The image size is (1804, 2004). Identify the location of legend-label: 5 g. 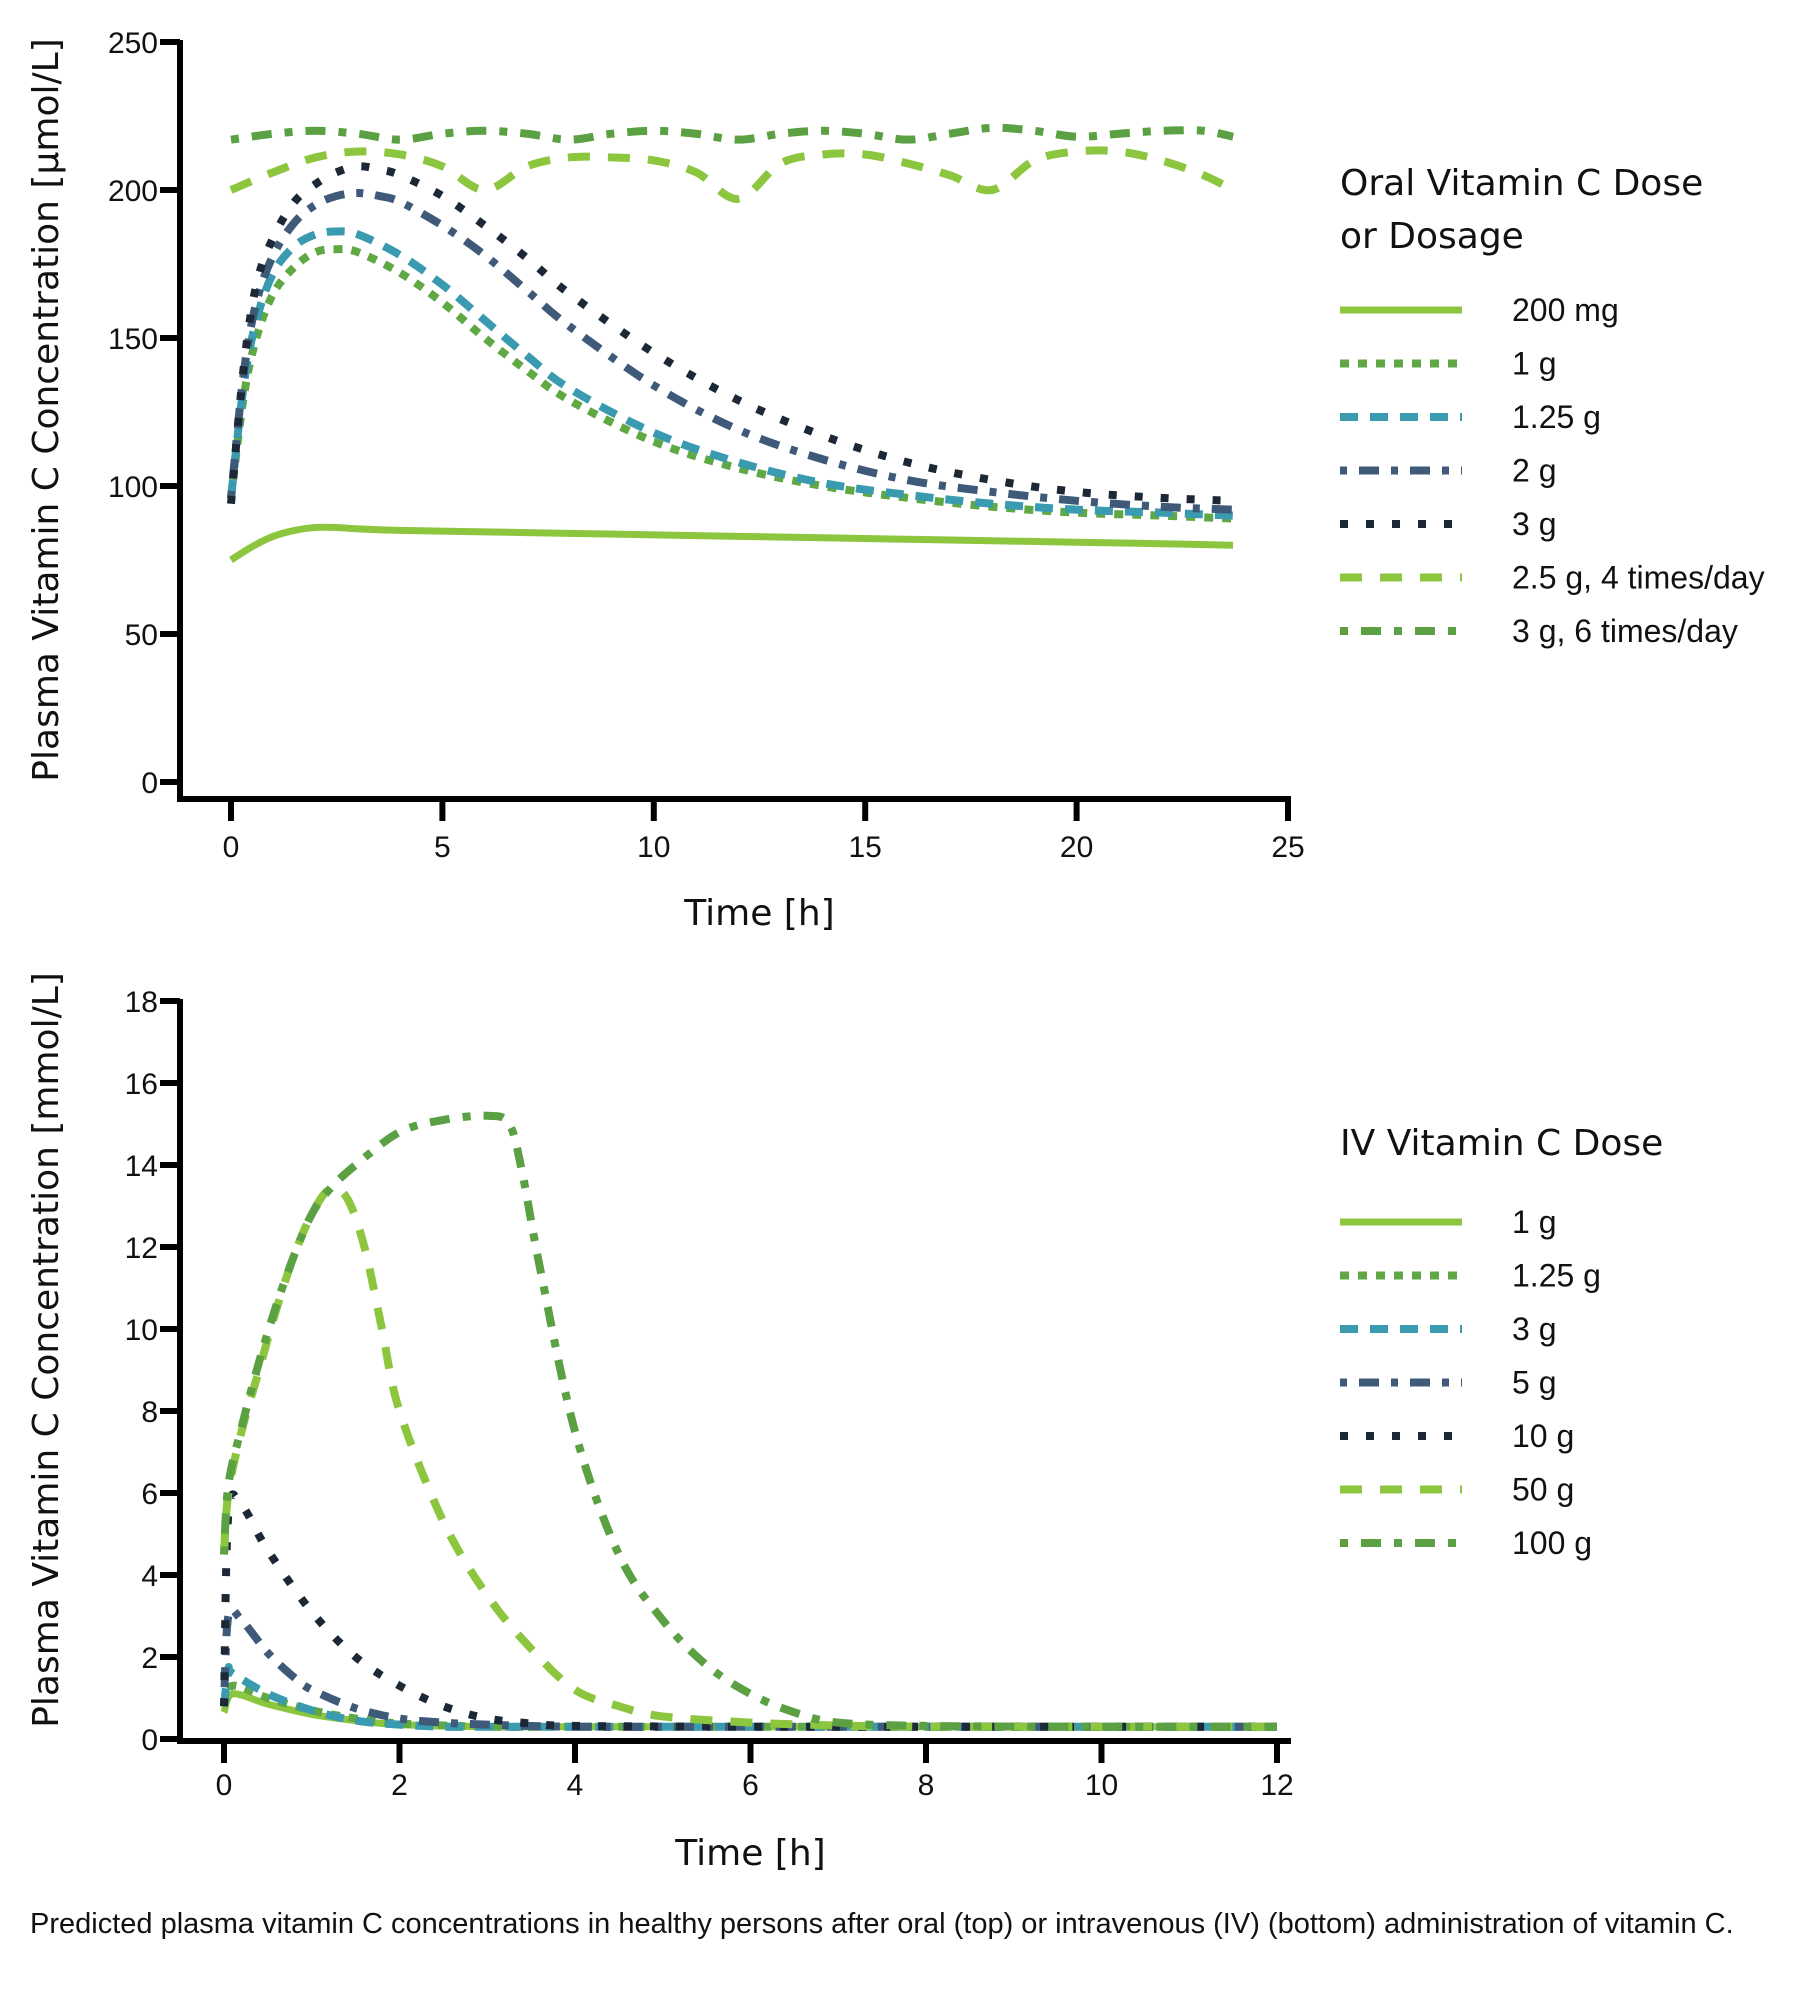
(1534, 1383).